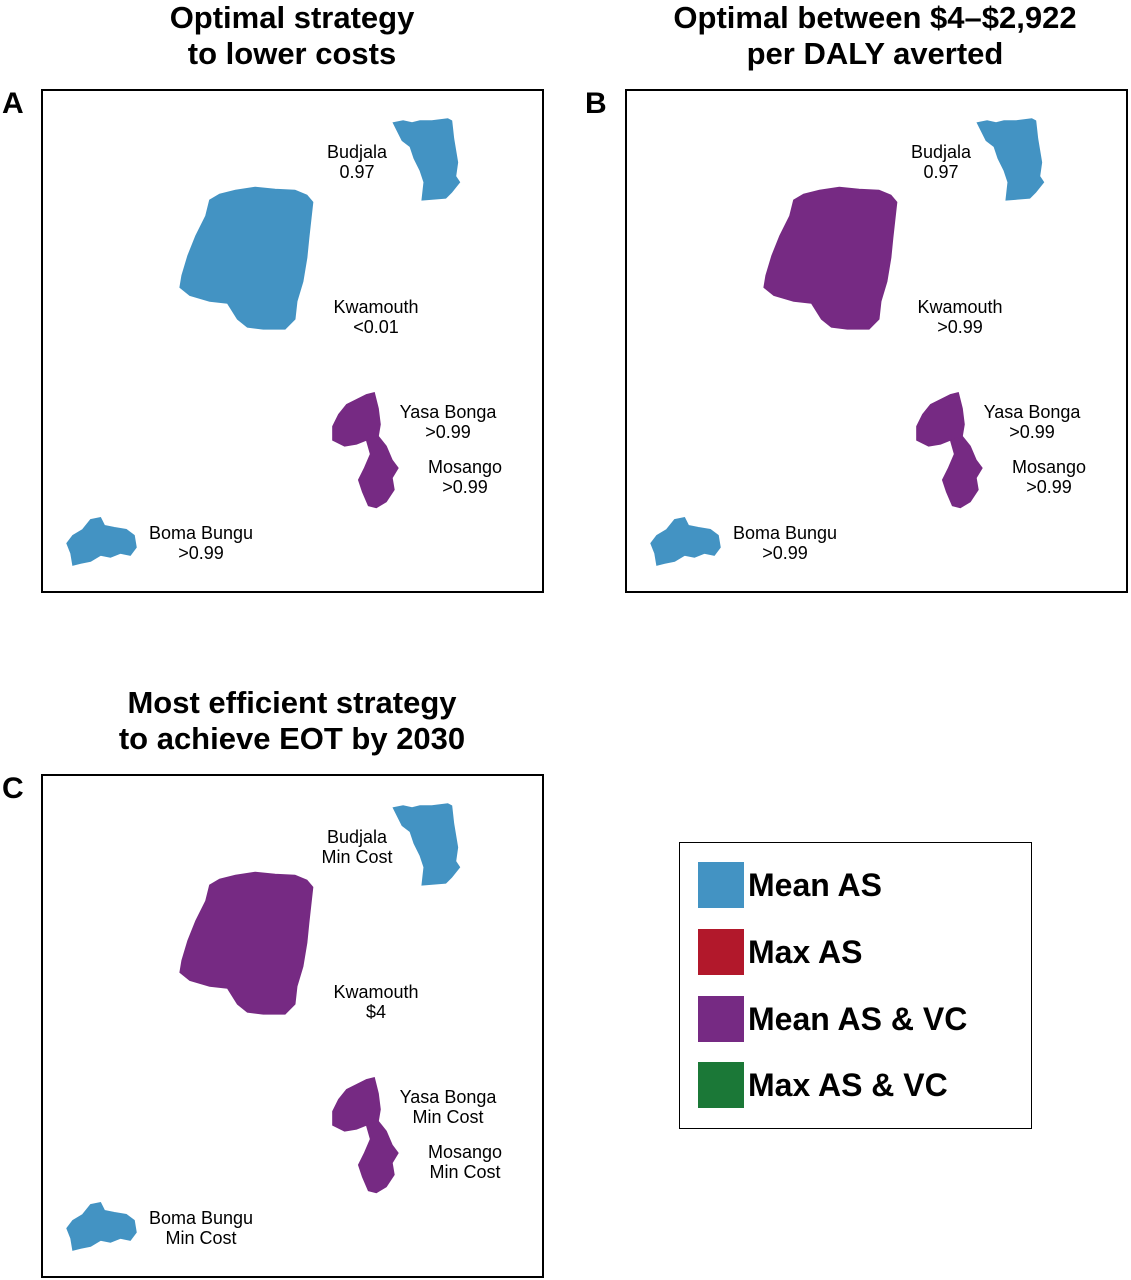  I want to click on legend-swatch-max-as, so click(721, 952).